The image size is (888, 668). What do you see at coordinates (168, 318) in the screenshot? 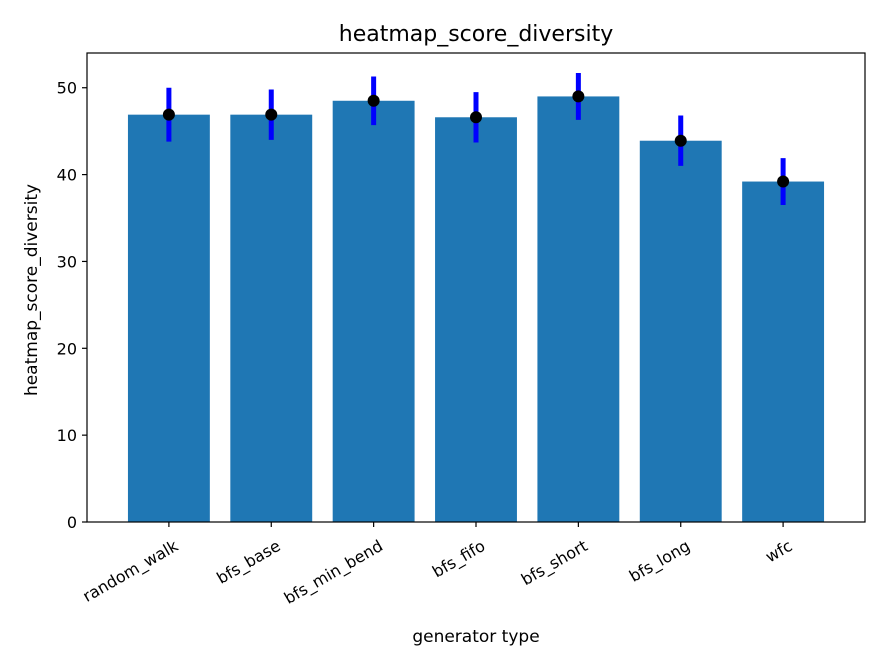
I see `bar-random_walk` at bounding box center [168, 318].